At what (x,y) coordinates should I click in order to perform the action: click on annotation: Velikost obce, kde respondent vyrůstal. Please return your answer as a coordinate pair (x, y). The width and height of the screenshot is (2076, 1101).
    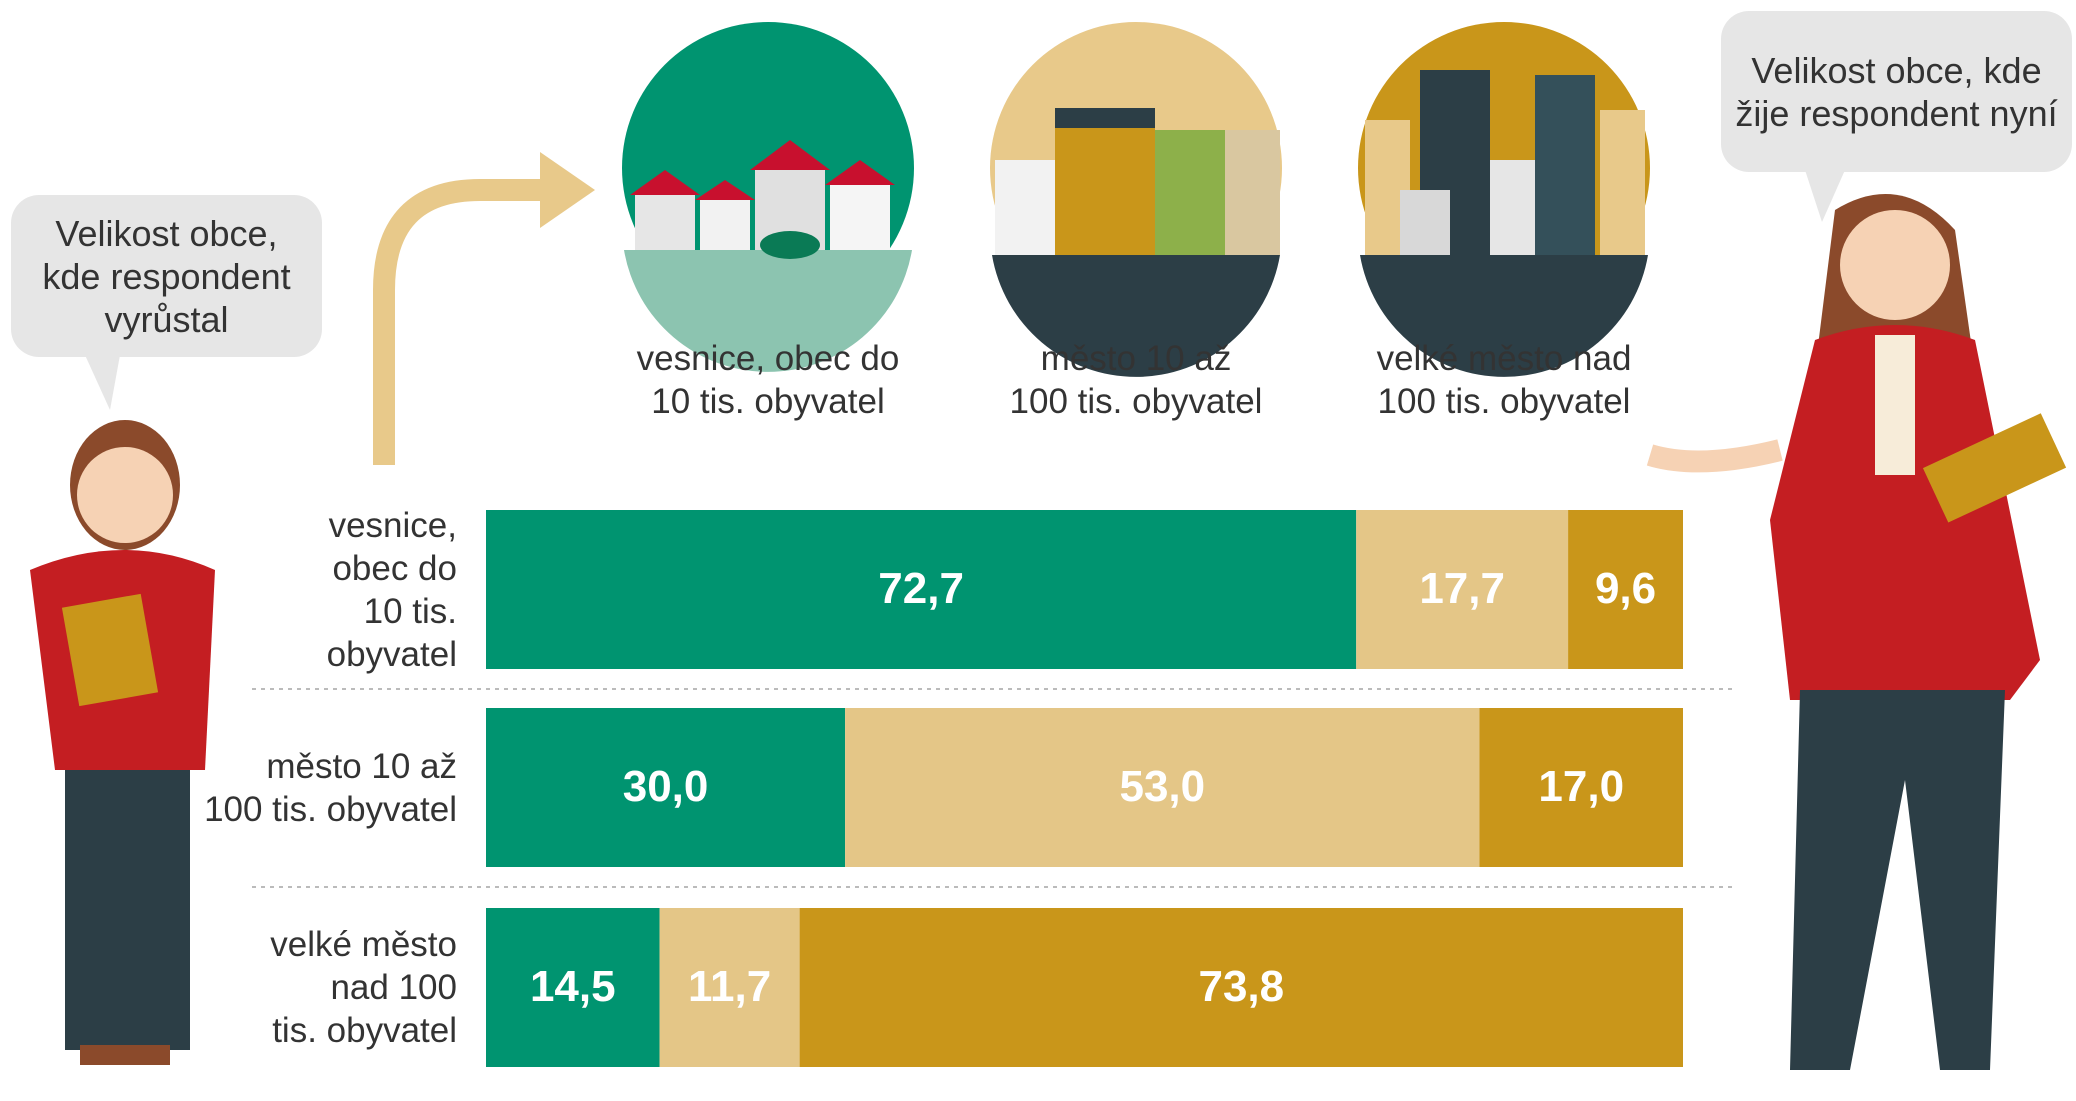
    Looking at the image, I should click on (166, 276).